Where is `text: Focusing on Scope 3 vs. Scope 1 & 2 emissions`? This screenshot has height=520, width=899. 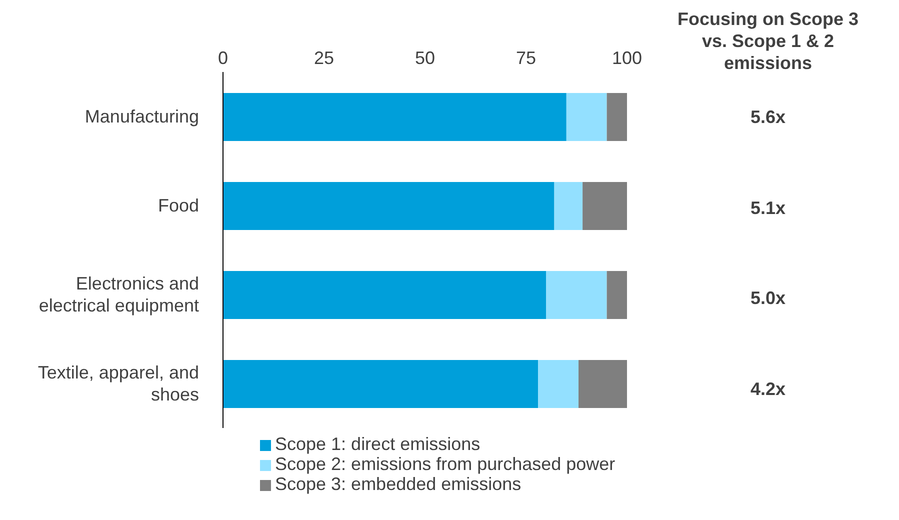
text: Focusing on Scope 3 vs. Scope 1 & 2 emissions is located at coordinates (768, 41).